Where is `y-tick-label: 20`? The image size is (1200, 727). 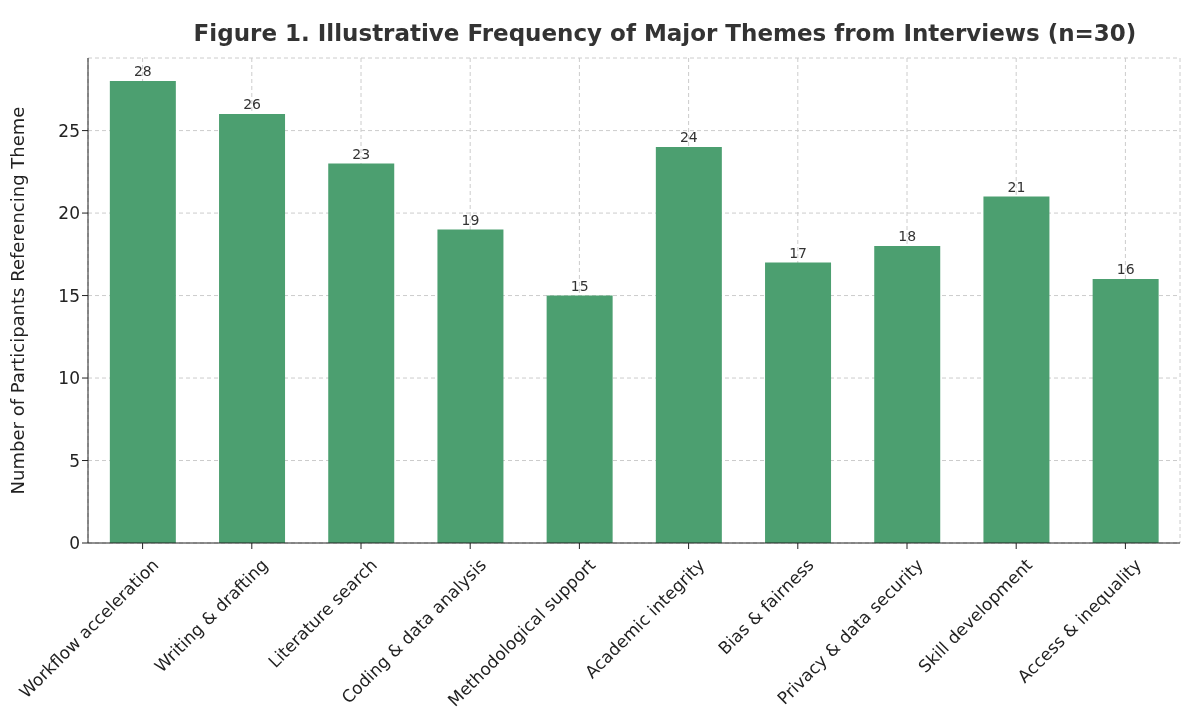 y-tick-label: 20 is located at coordinates (69, 213).